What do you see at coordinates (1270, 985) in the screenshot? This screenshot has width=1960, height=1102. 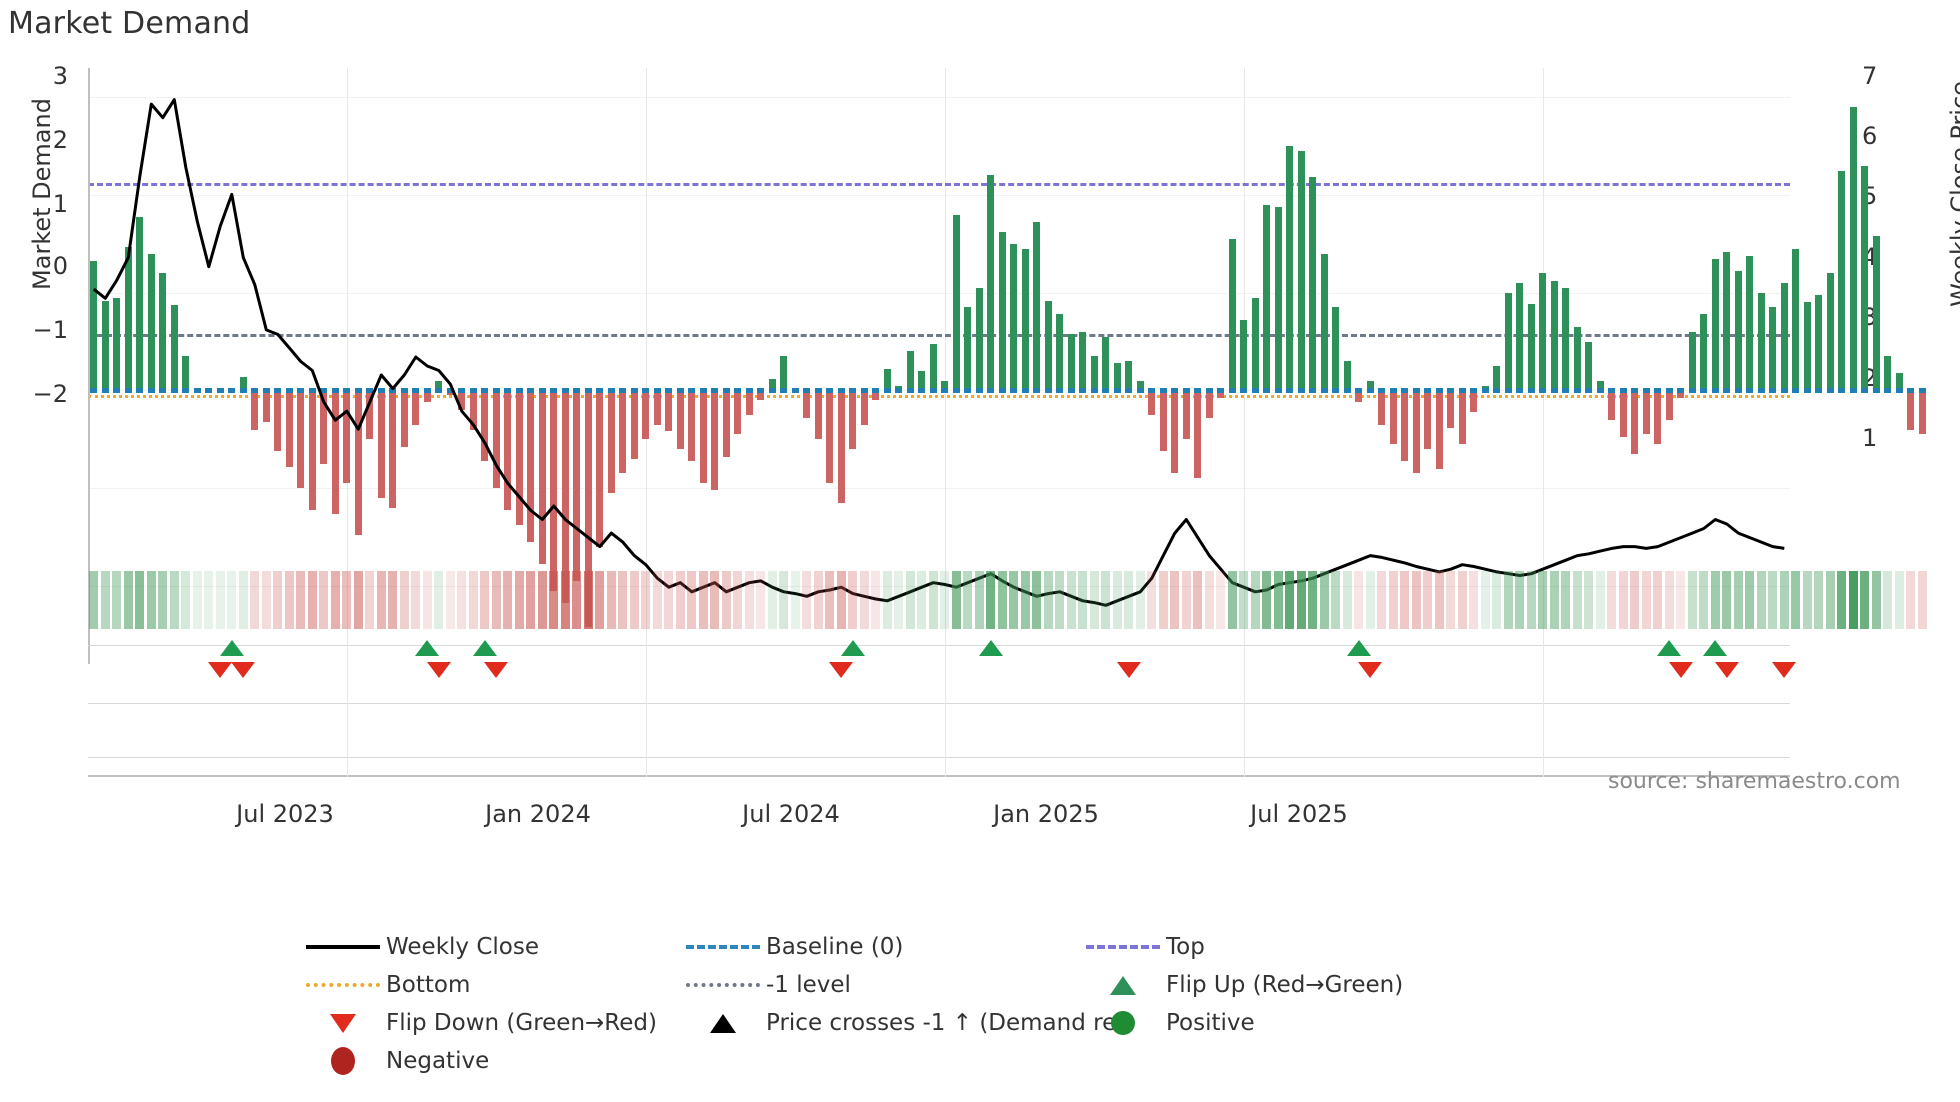 I see `legend-item-flip-up: Flip Up (Red→Green)` at bounding box center [1270, 985].